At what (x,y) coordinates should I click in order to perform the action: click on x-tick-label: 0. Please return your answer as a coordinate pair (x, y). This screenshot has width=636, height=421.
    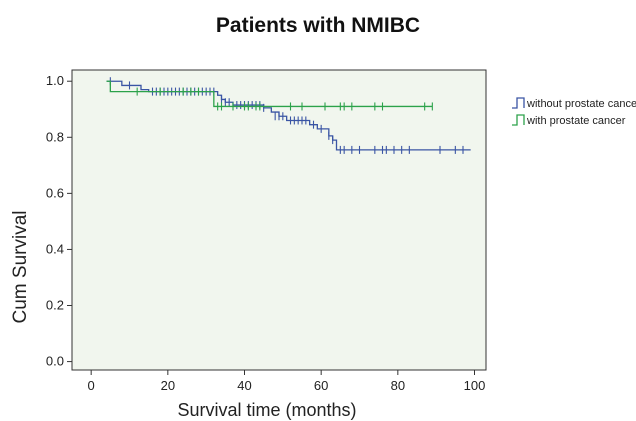
    Looking at the image, I should click on (91, 385).